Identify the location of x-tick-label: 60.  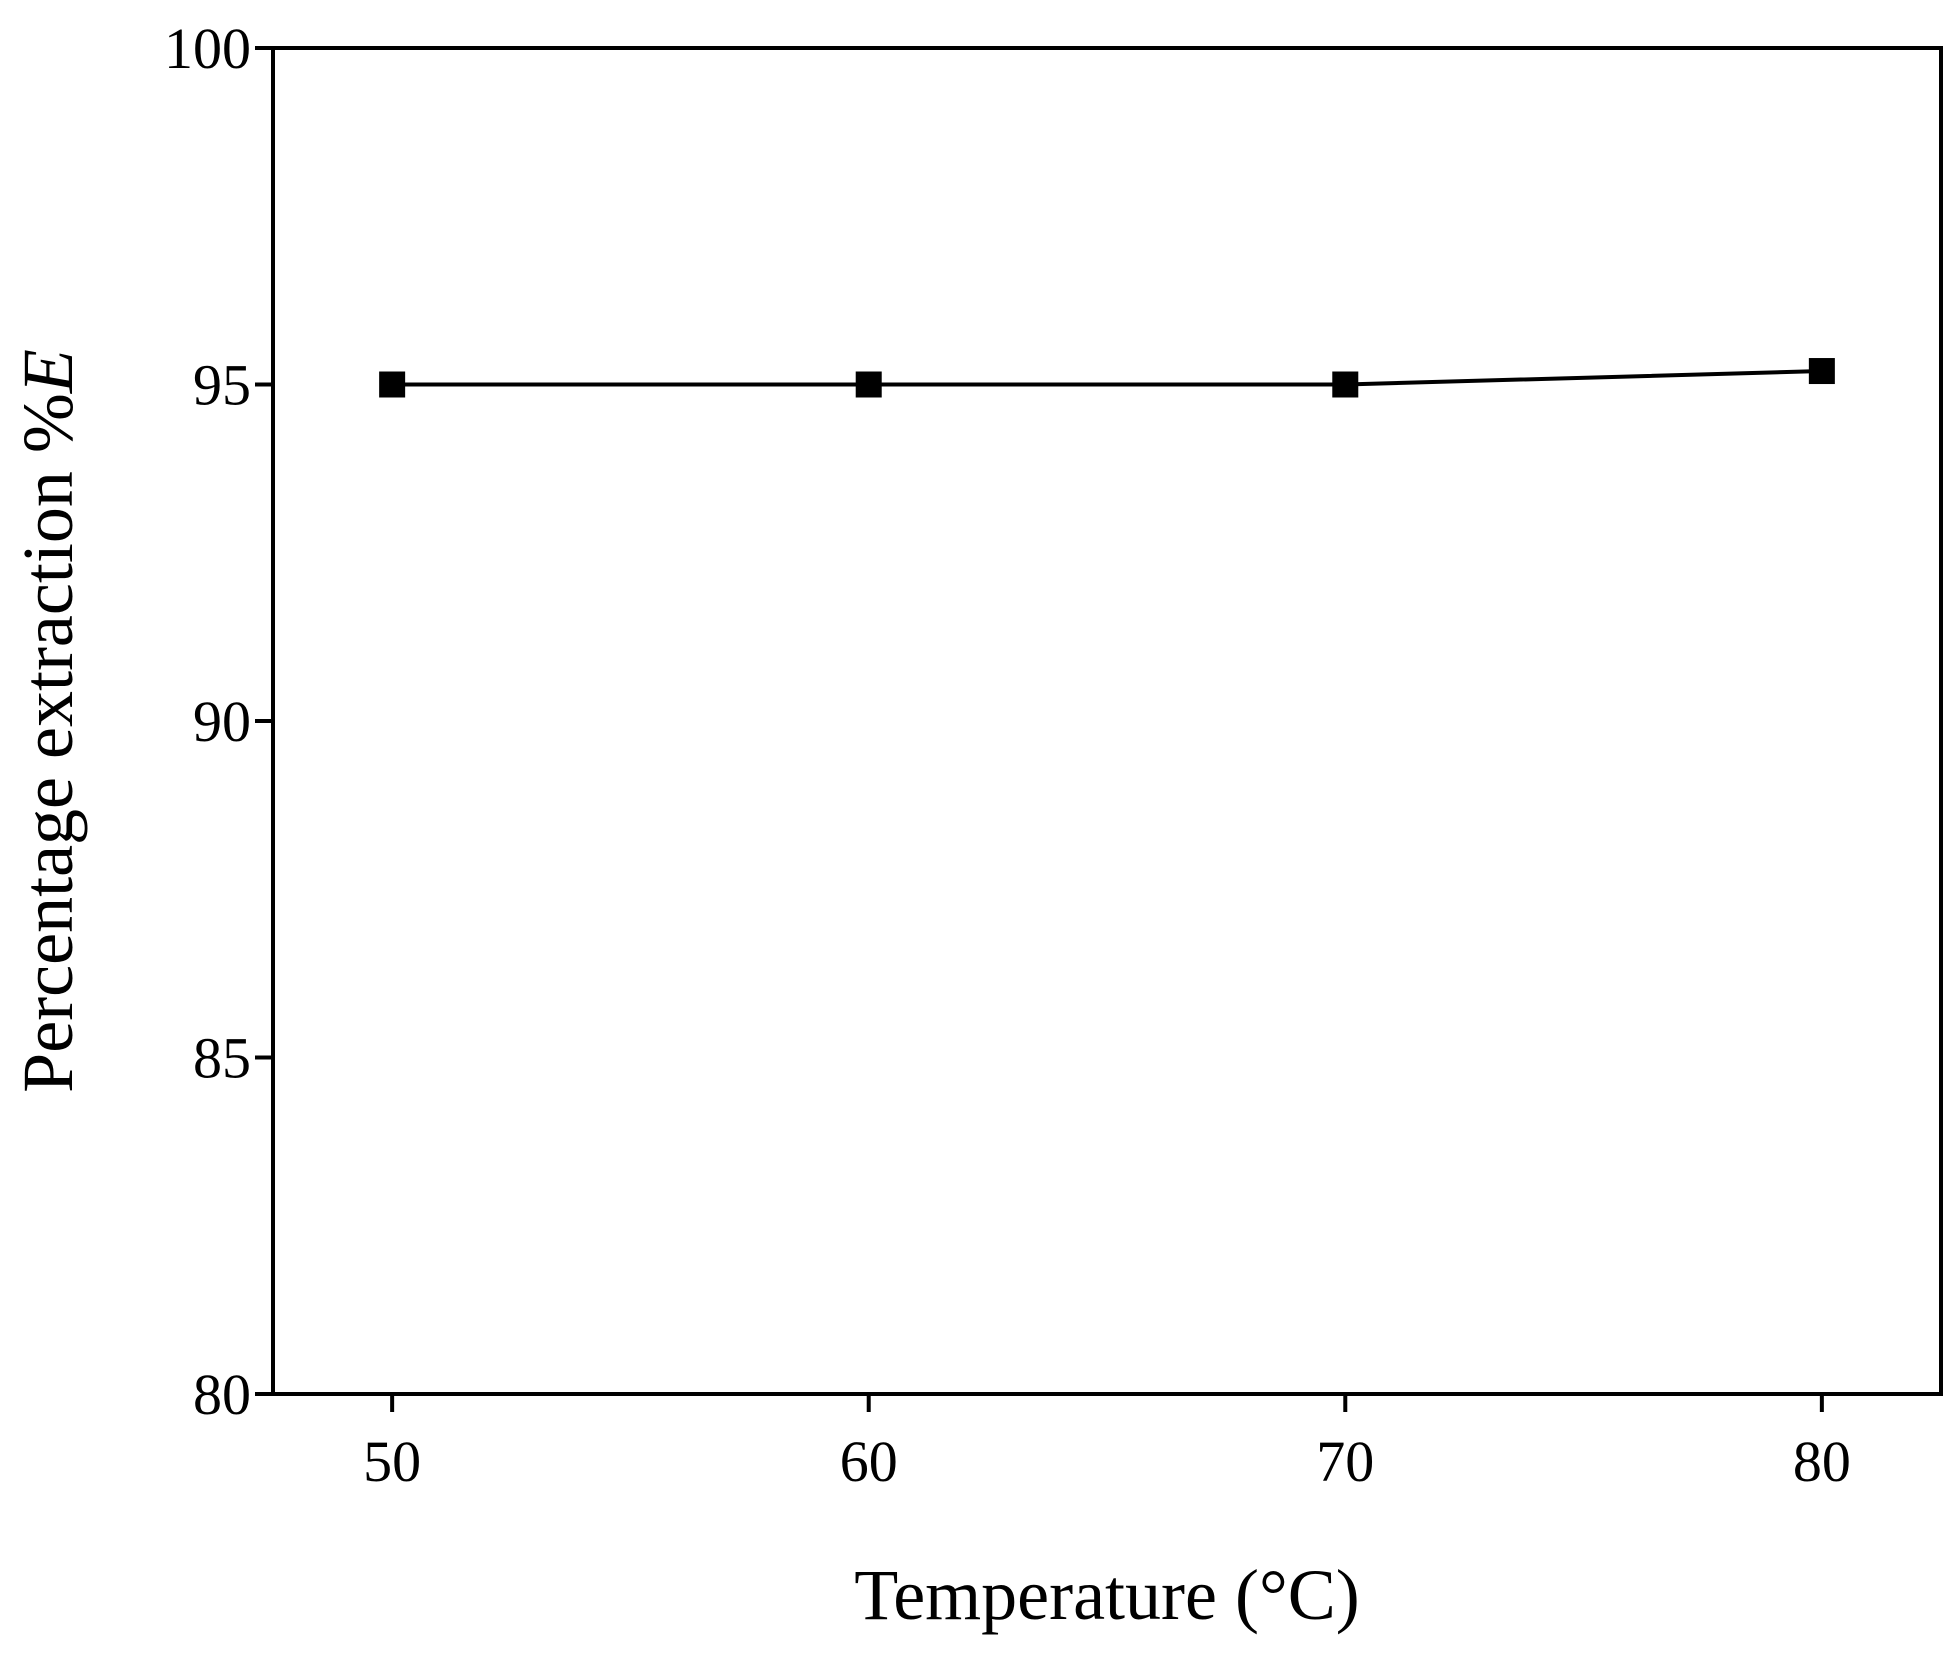
(869, 1461).